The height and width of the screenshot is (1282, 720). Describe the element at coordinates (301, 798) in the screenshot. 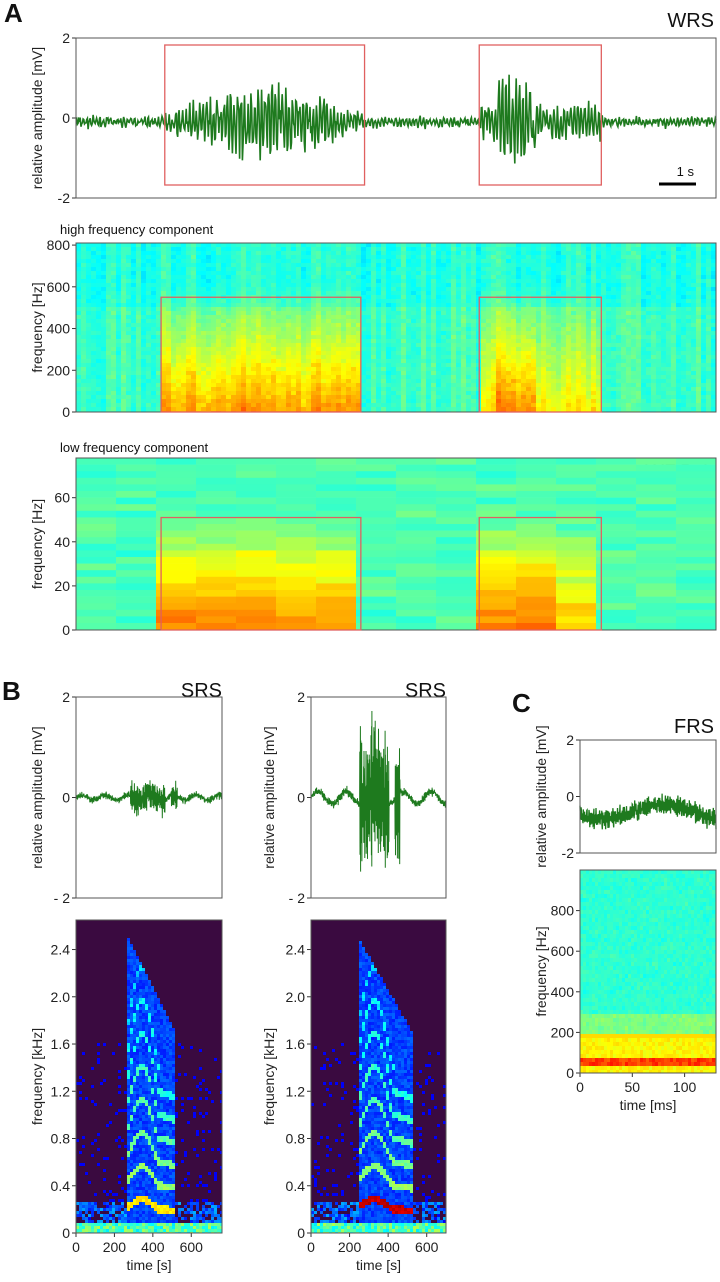

I see `y-tick-label: 0` at that location.